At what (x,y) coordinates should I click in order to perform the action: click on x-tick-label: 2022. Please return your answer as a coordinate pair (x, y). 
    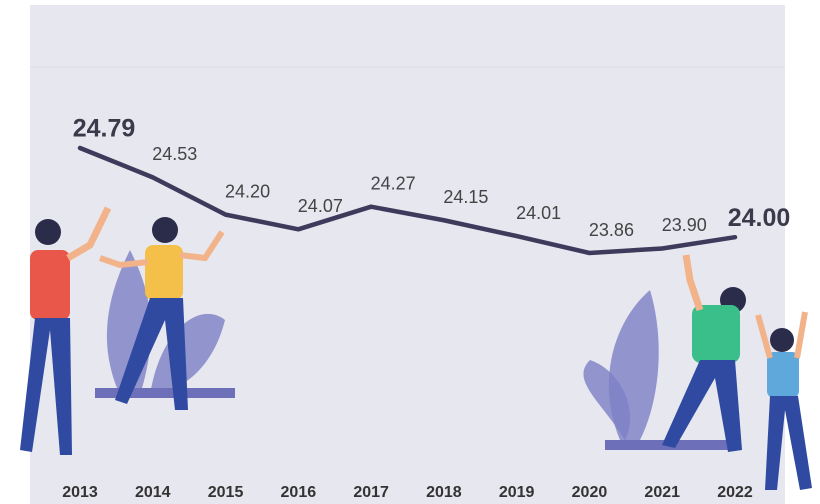
    Looking at the image, I should click on (735, 492).